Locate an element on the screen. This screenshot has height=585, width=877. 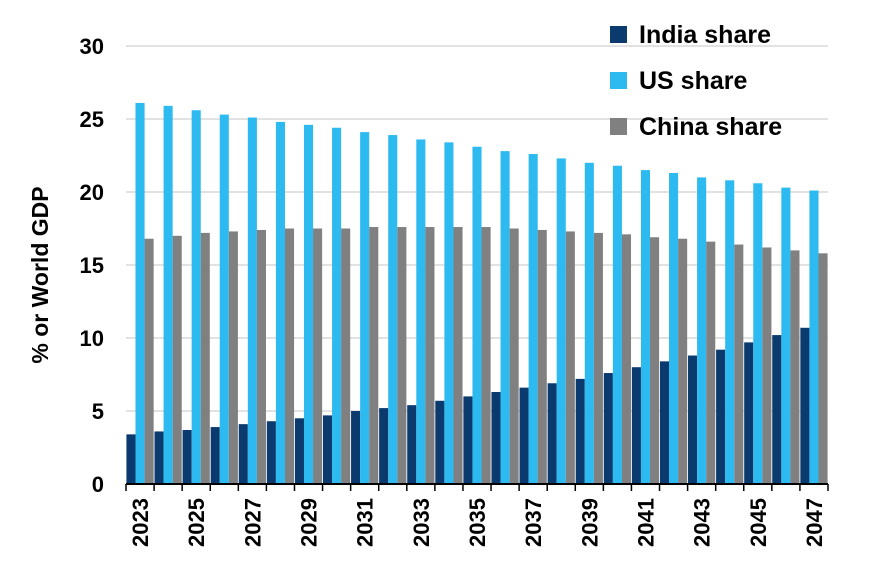
bar-china-share-2047 is located at coordinates (823, 368).